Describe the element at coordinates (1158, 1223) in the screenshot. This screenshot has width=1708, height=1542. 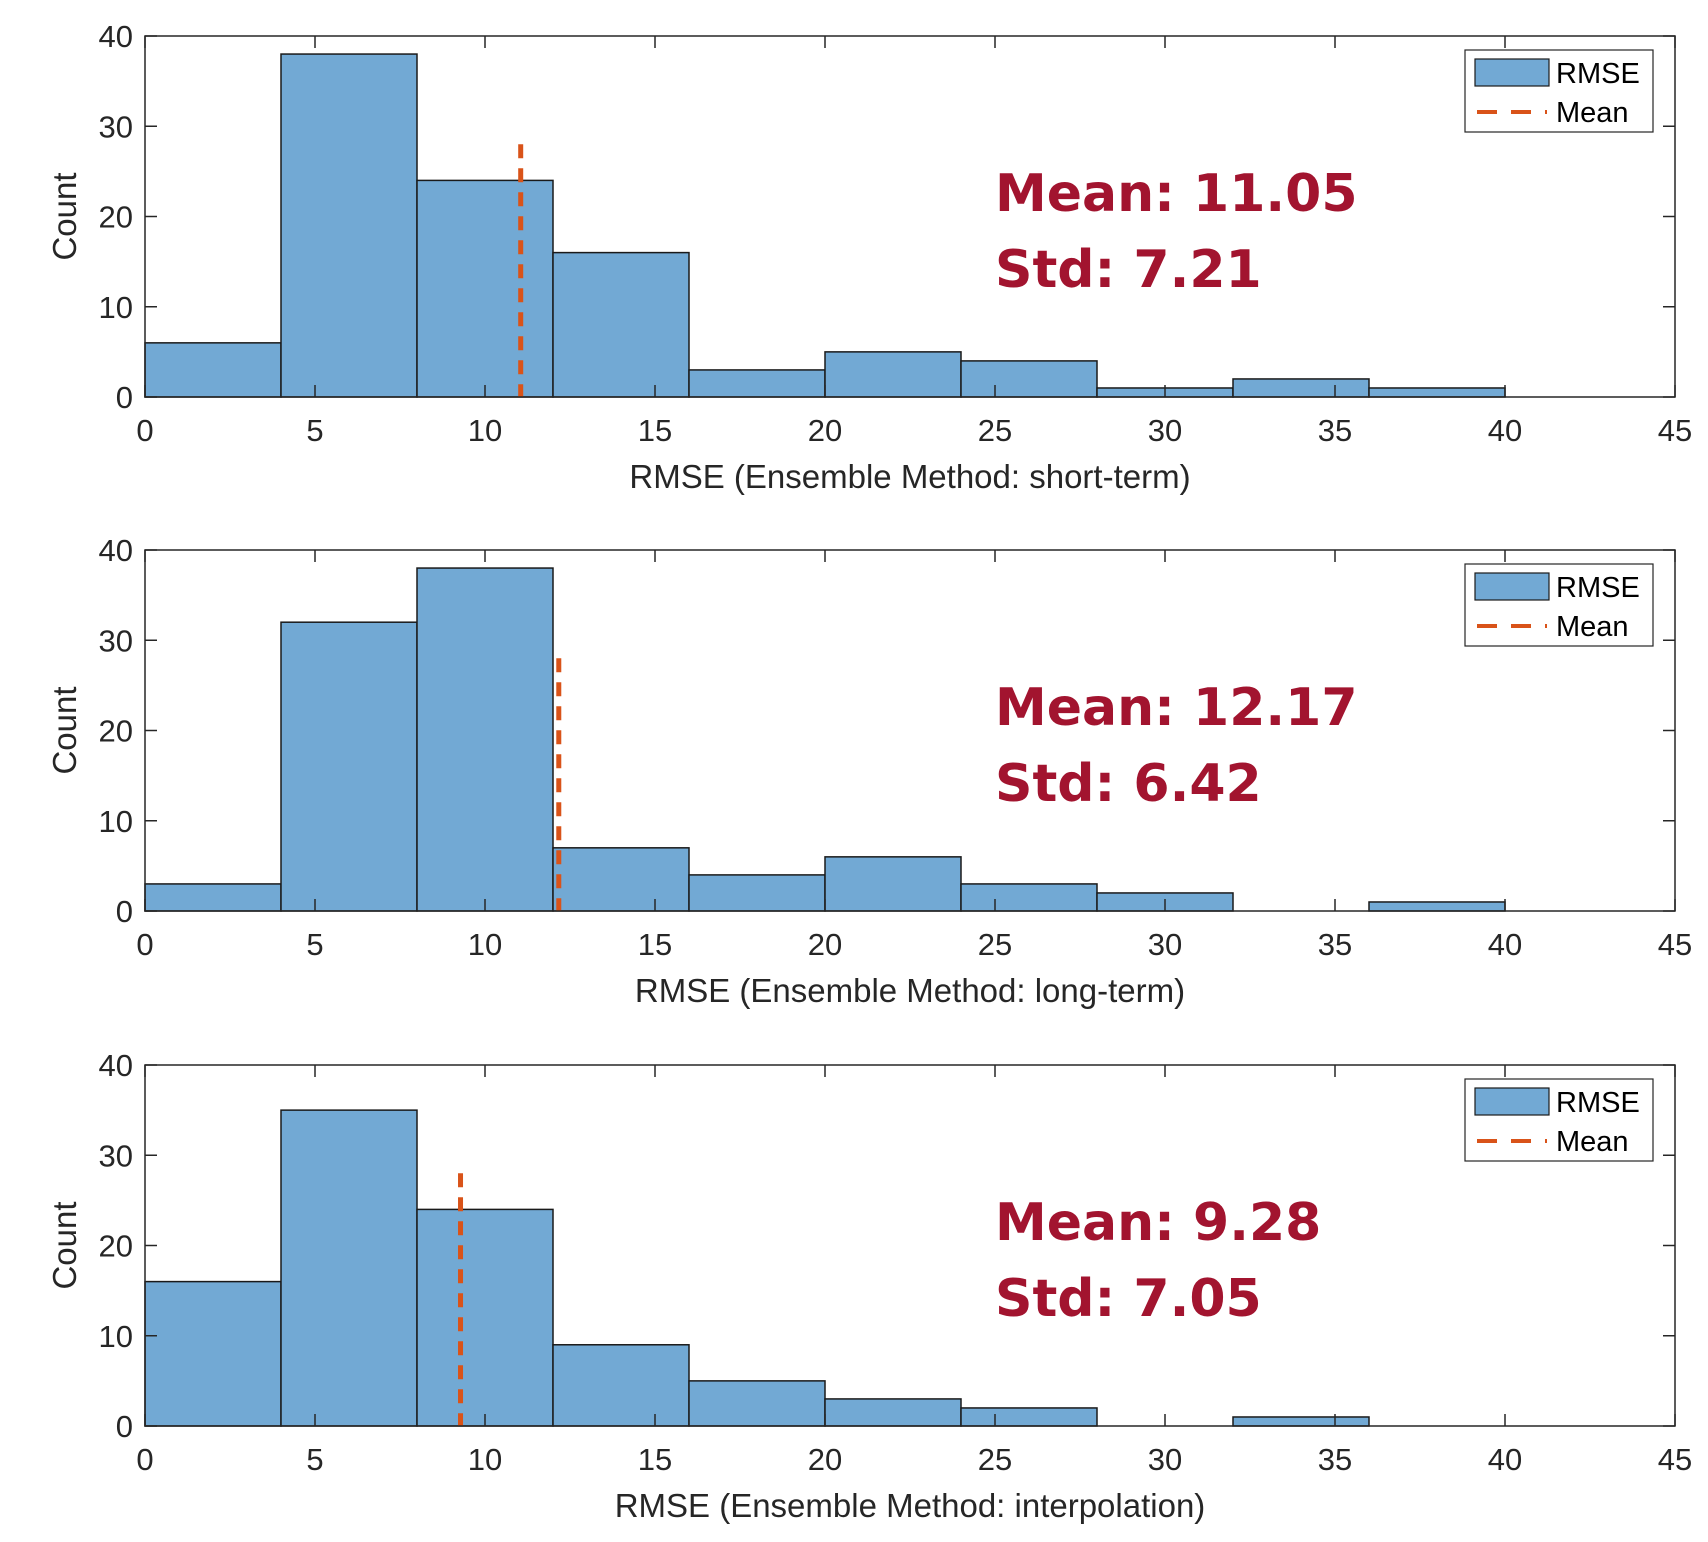
I see `mean-annotation: Mean: 9.28` at that location.